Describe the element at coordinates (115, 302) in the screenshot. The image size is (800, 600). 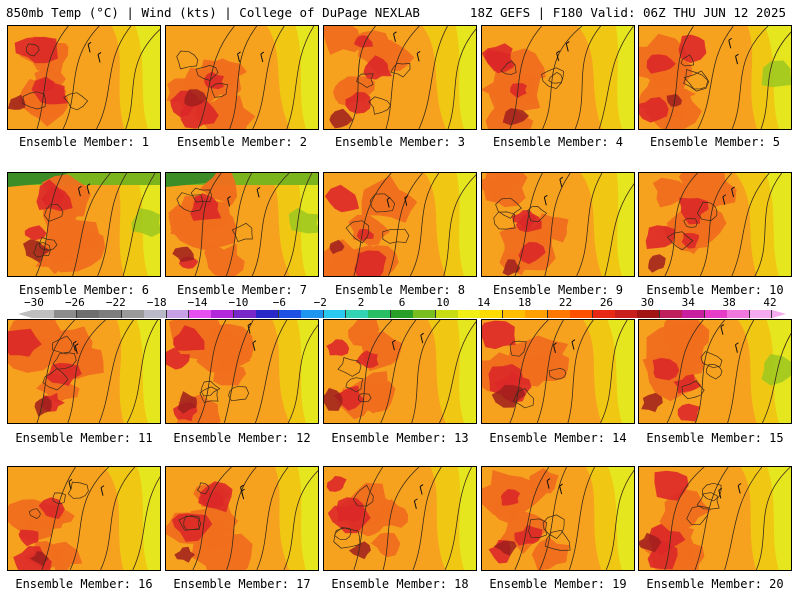
I see `colorbar-tick-label: −22` at that location.